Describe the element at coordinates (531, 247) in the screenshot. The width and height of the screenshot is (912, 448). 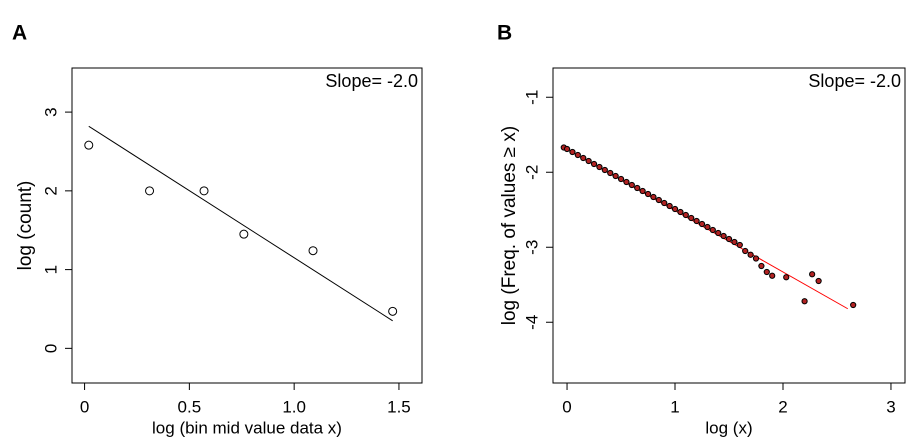
I see `y-tick-label: -3` at that location.